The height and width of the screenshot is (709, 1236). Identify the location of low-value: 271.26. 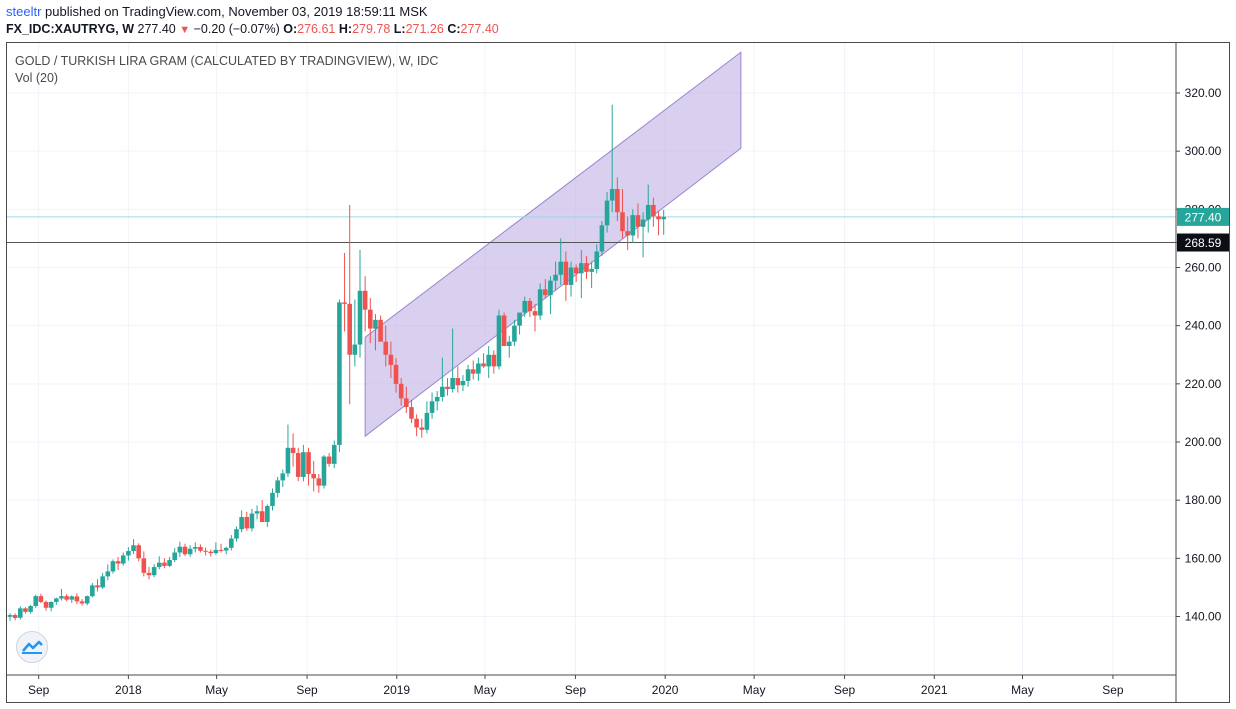
(424, 29).